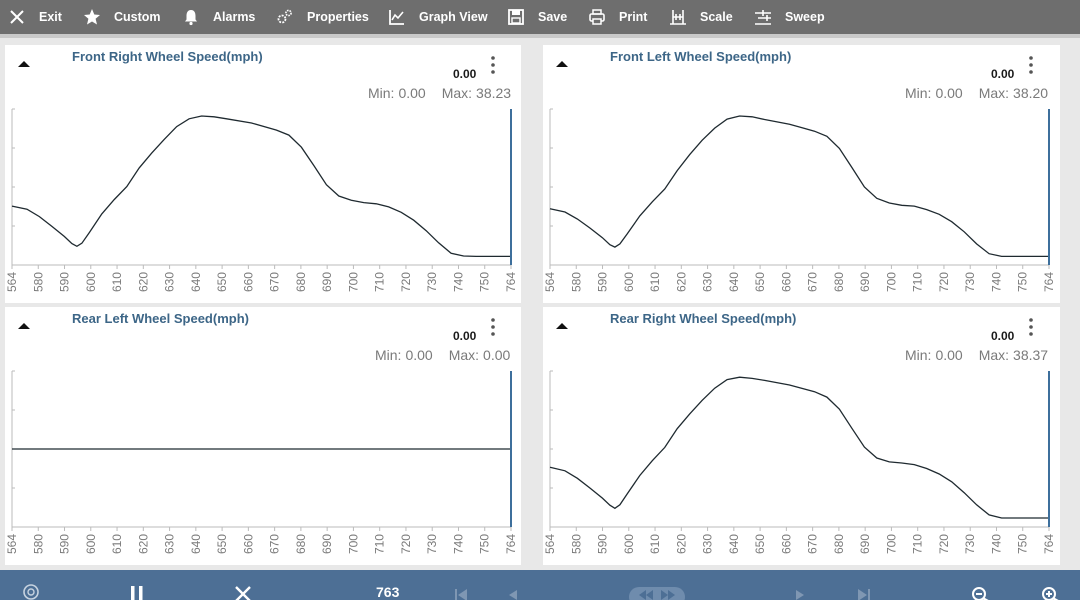 The width and height of the screenshot is (1080, 600). What do you see at coordinates (657, 589) in the screenshot?
I see `rewind-fastforward-icon` at bounding box center [657, 589].